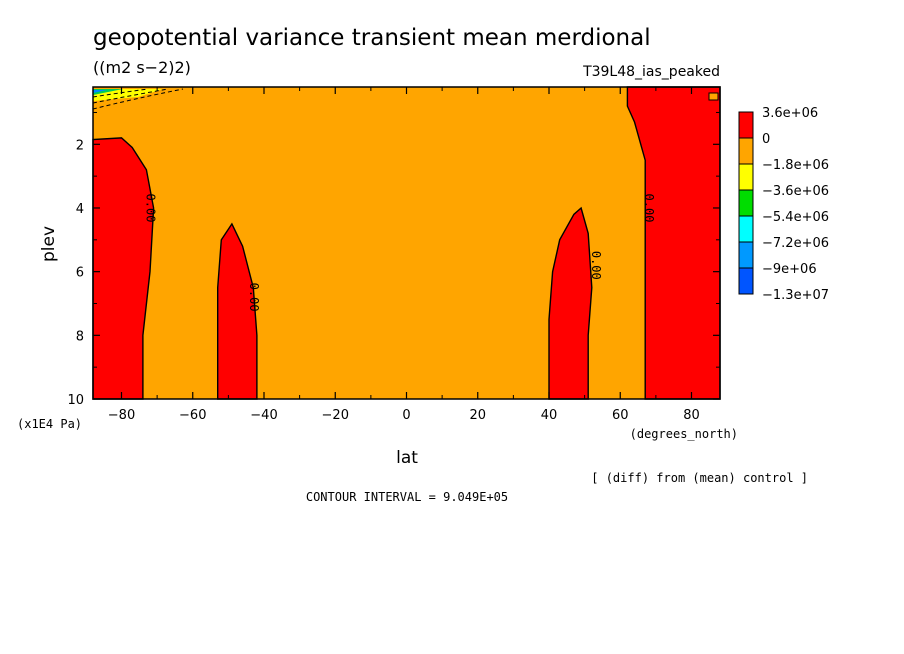  What do you see at coordinates (100, 91) in the screenshot?
I see `contour-fill-blue` at bounding box center [100, 91].